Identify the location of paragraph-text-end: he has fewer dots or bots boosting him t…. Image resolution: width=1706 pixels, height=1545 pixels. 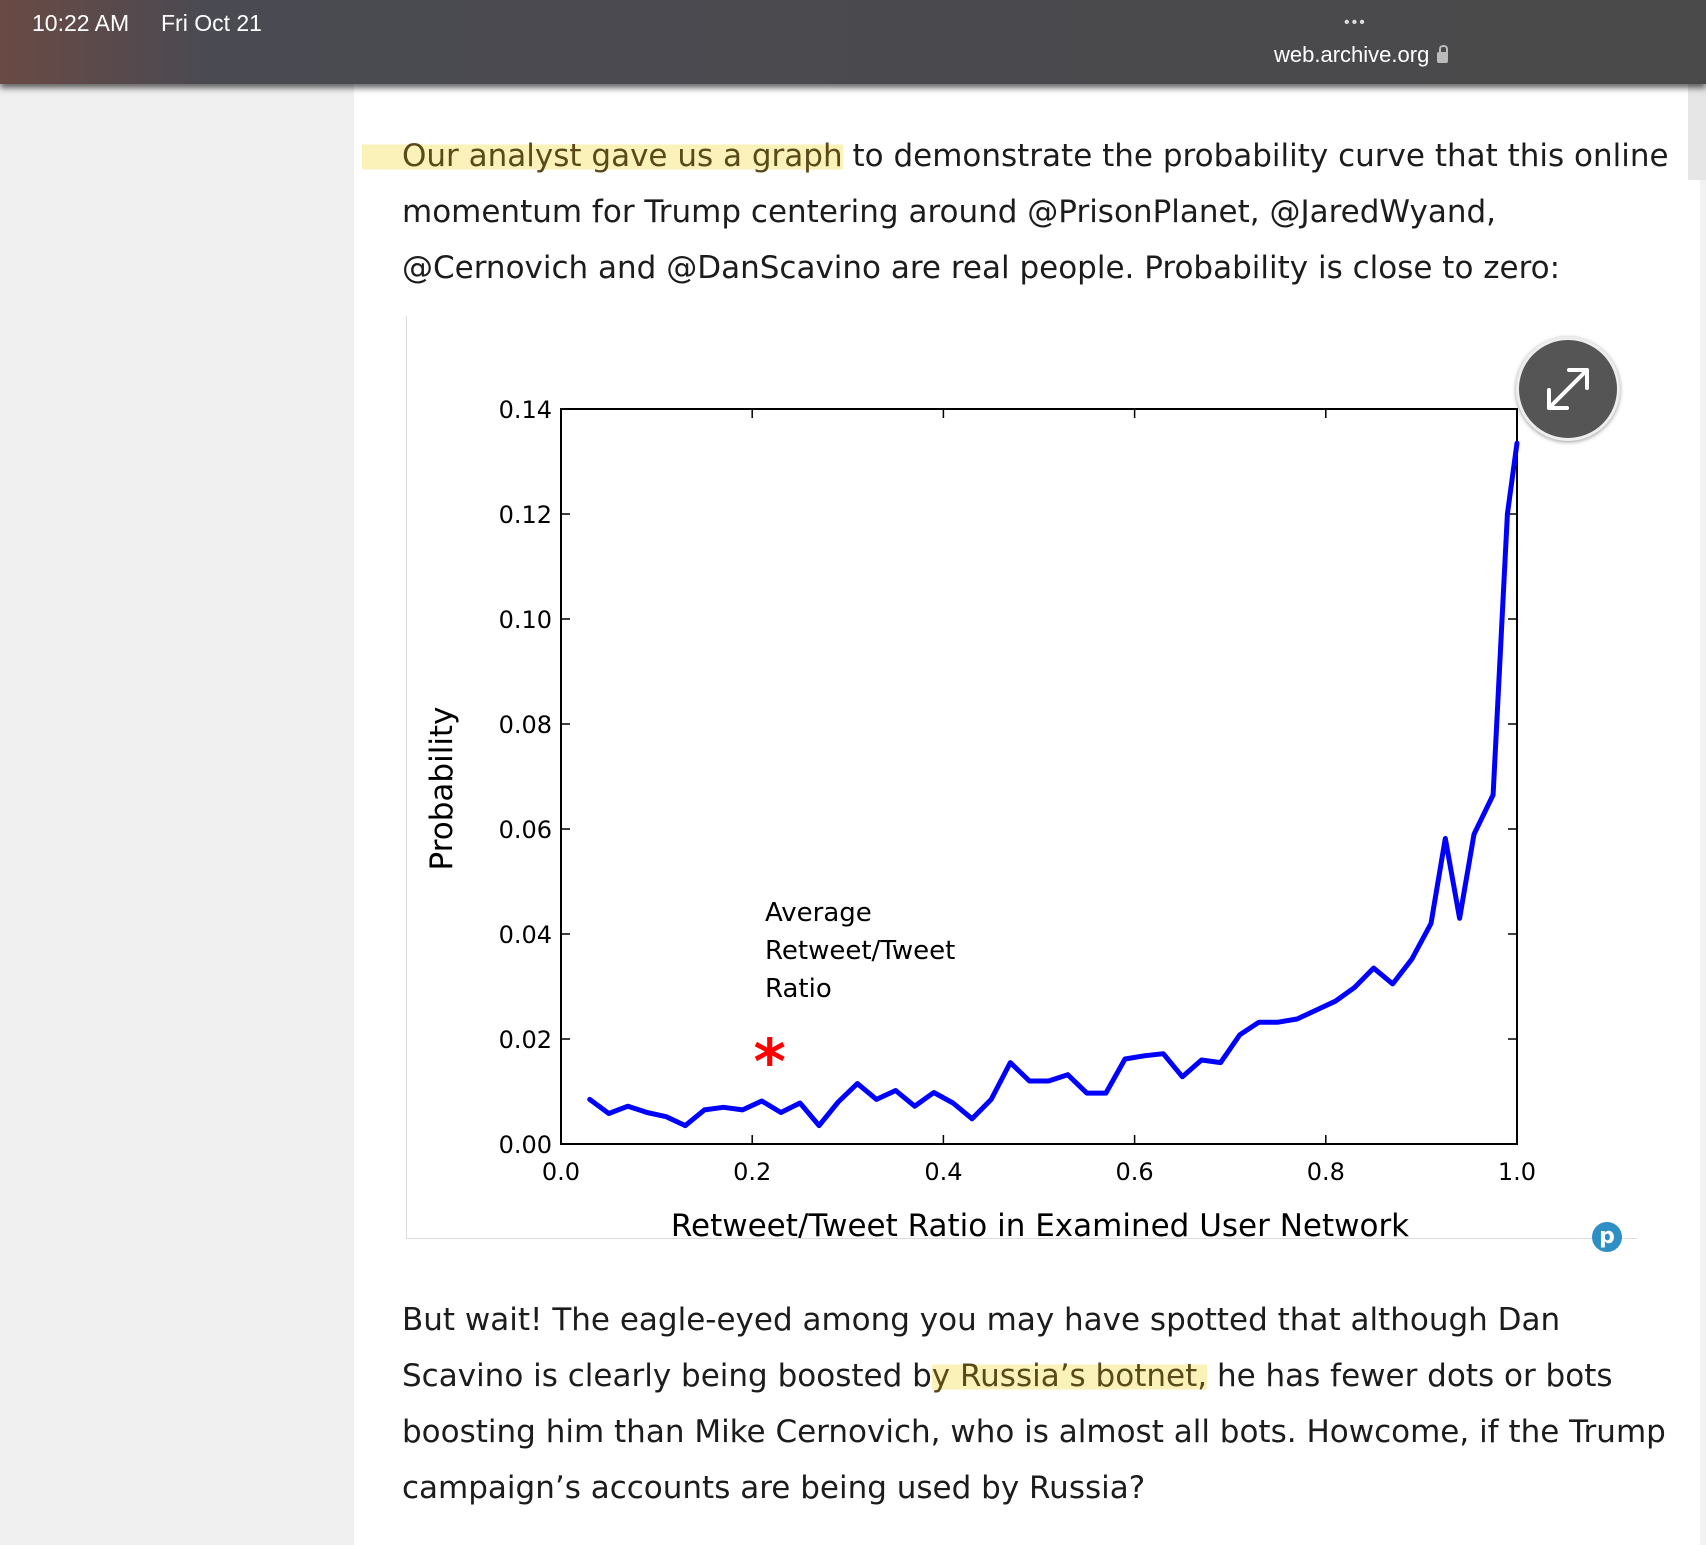
(1034, 1432).